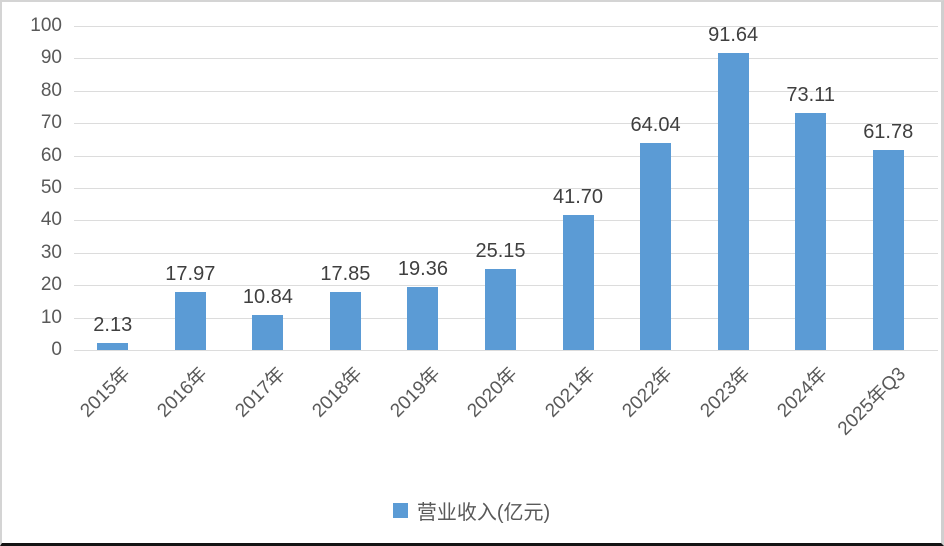 The height and width of the screenshot is (546, 944). Describe the element at coordinates (871, 401) in the screenshot. I see `x-axis-label: 2025年Q3` at that location.